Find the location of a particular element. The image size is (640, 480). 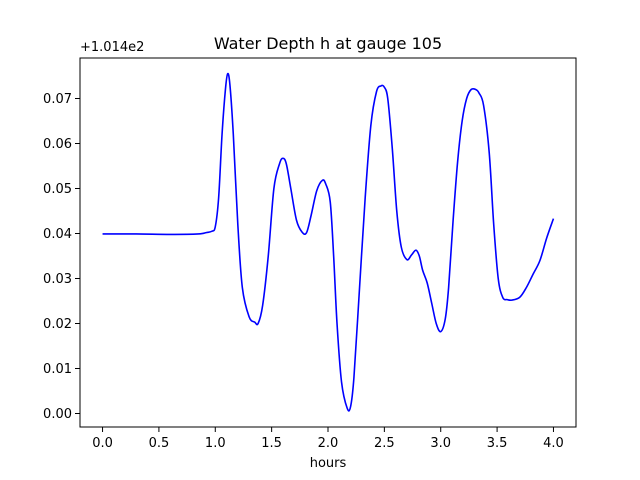

x-tick-label: 3.5 is located at coordinates (497, 443).